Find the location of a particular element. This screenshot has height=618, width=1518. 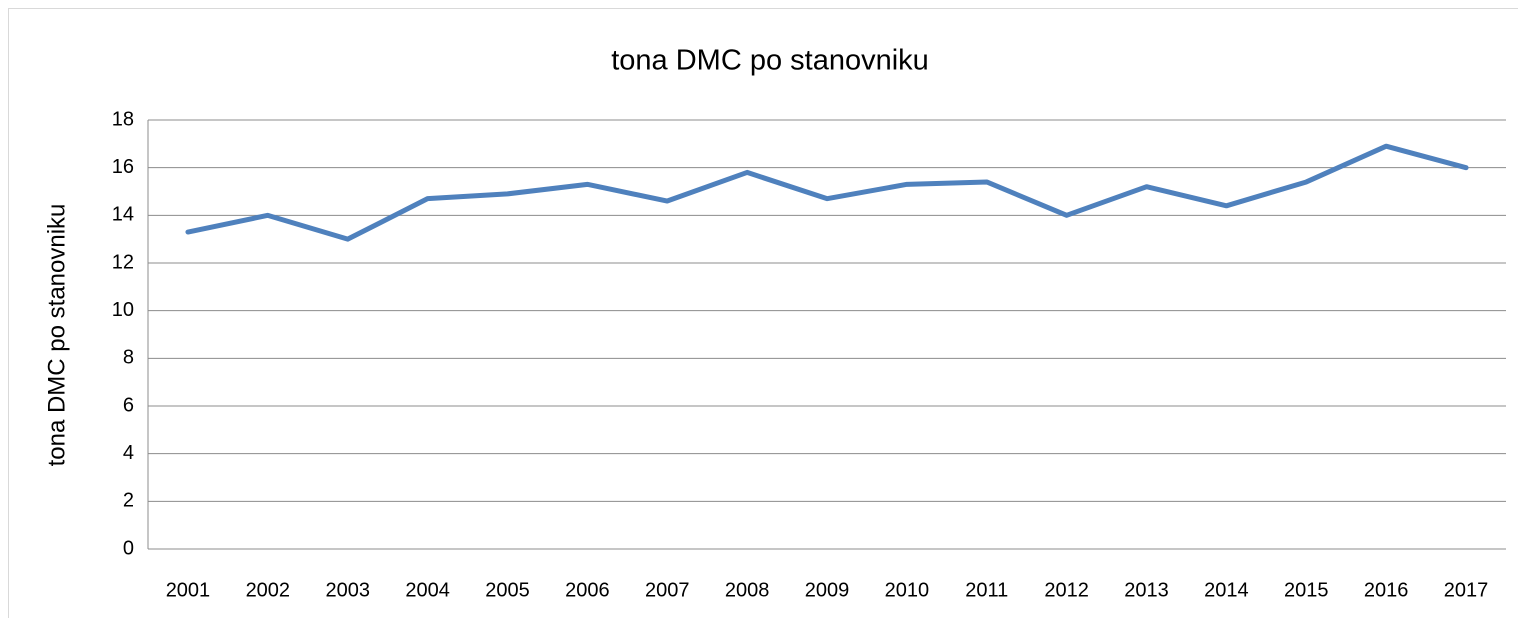

x-tick-label: 2006 is located at coordinates (587, 590).